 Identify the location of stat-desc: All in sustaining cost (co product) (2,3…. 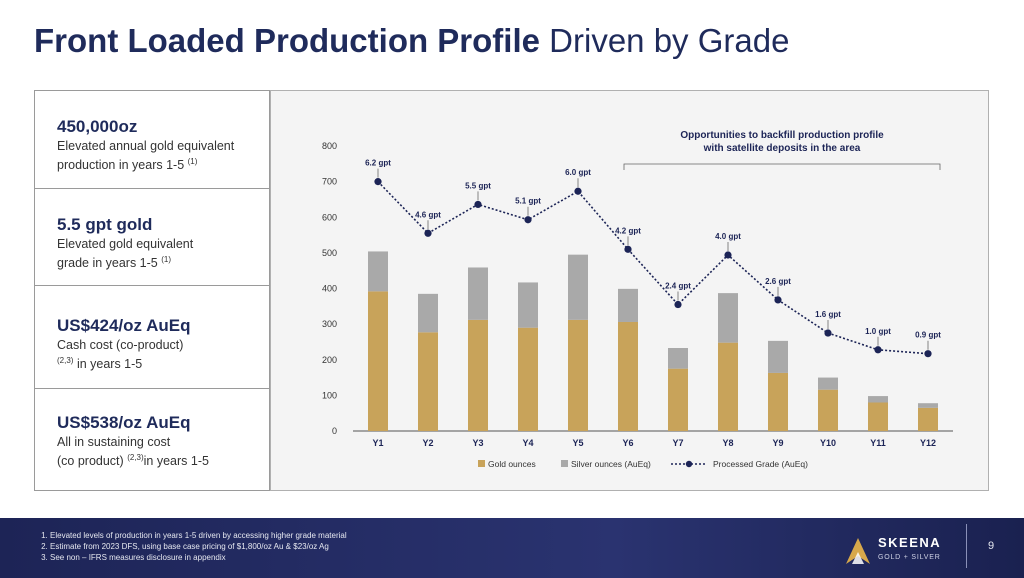
(133, 452).